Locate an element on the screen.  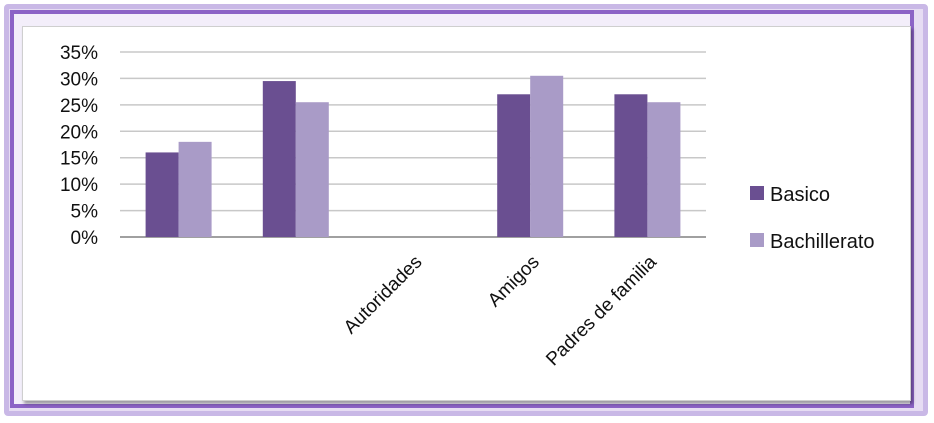
y-axis-ticks: 0% 5% 10% 15% 20% 25% 30% 35% is located at coordinates (79, 146).